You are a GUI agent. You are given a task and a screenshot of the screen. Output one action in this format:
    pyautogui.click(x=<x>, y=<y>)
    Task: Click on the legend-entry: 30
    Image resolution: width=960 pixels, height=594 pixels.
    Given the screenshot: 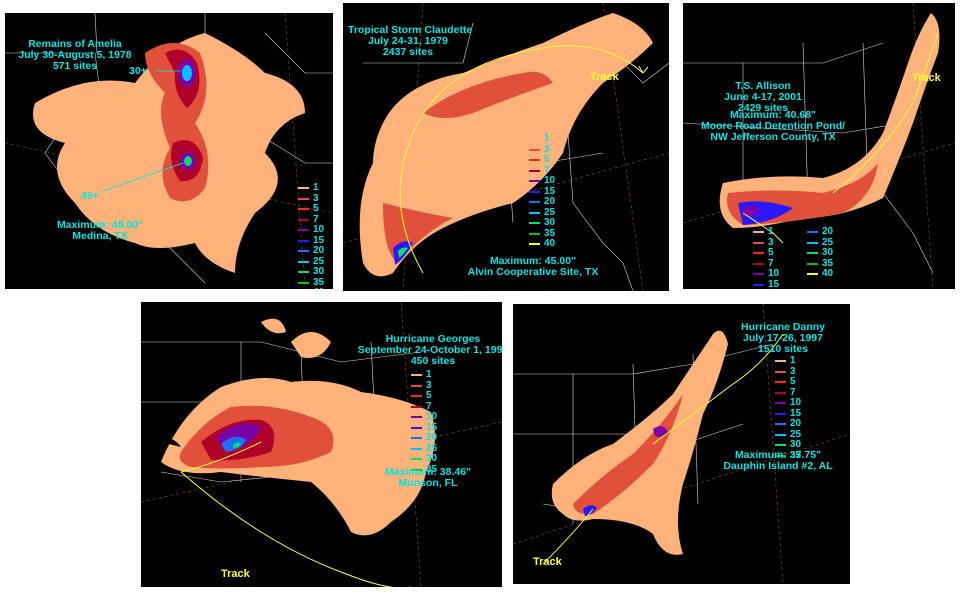 What is the action you would take?
    pyautogui.click(x=827, y=253)
    